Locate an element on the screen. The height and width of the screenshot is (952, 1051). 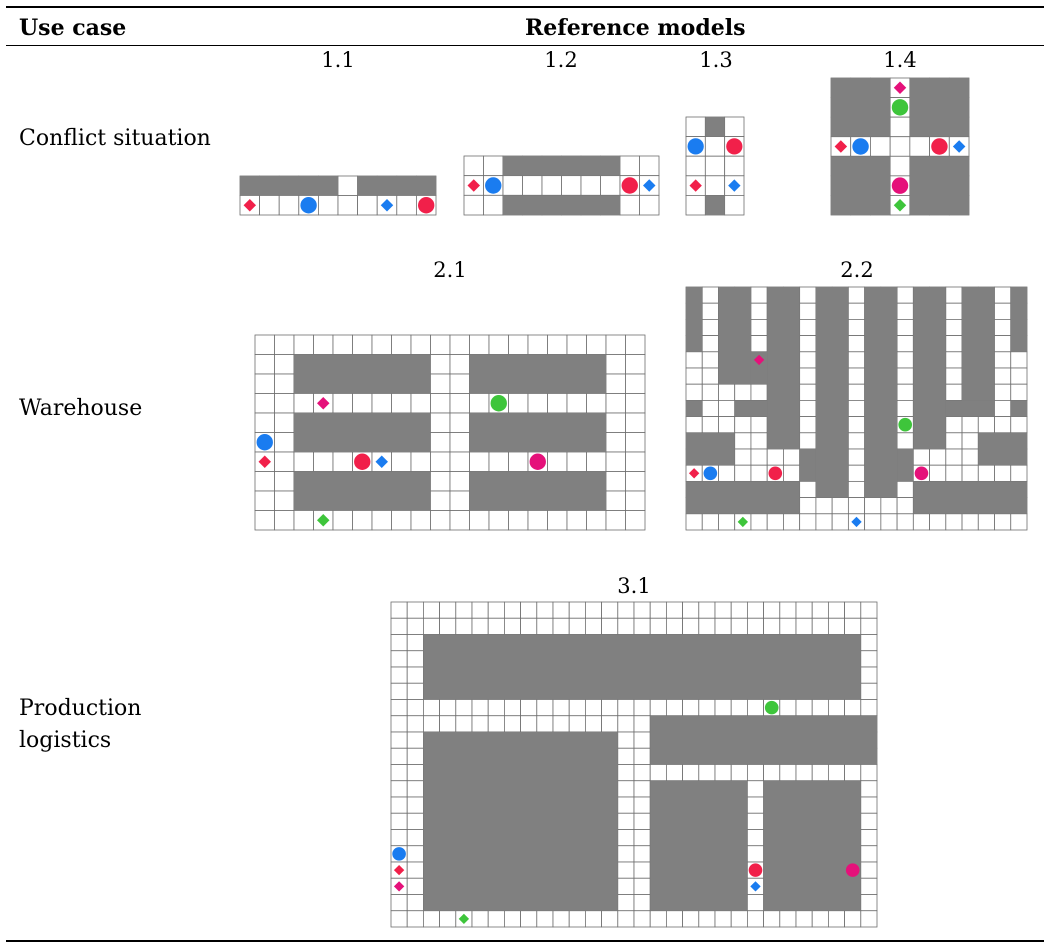
model-label-1-1: 1.1 is located at coordinates (338, 60).